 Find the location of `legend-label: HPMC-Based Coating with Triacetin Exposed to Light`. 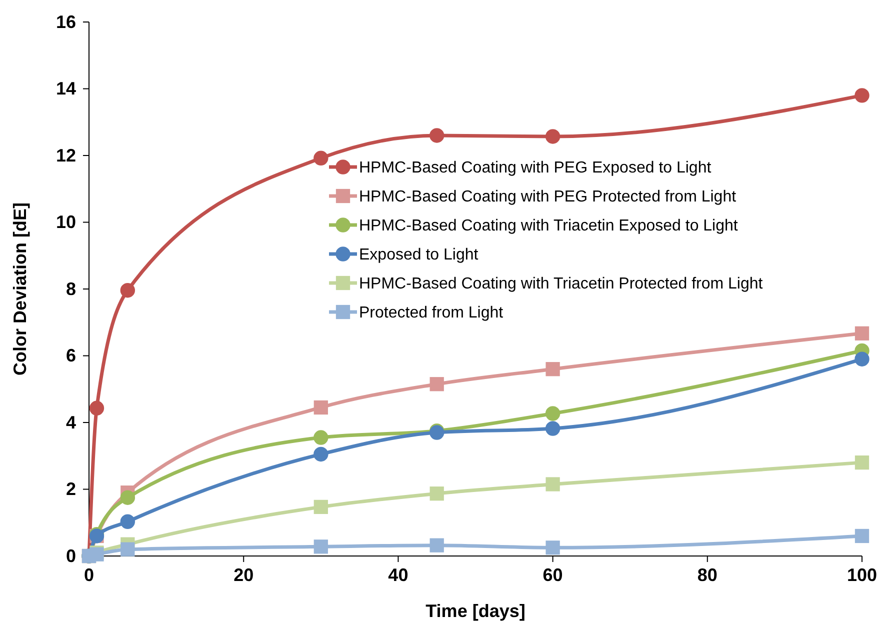

legend-label: HPMC-Based Coating with Triacetin Exposed to Light is located at coordinates (548, 226).